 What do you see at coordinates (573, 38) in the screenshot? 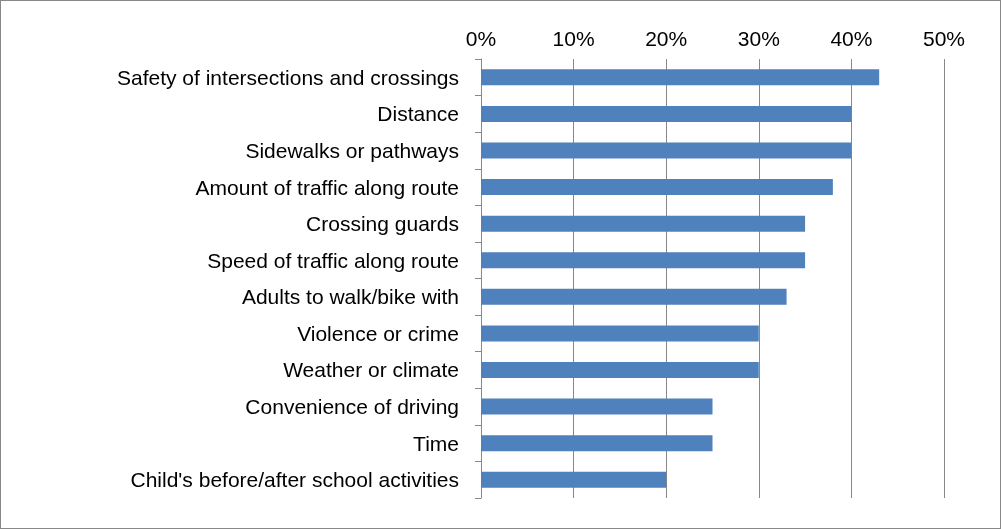
I see `x-tick-label: 10%` at bounding box center [573, 38].